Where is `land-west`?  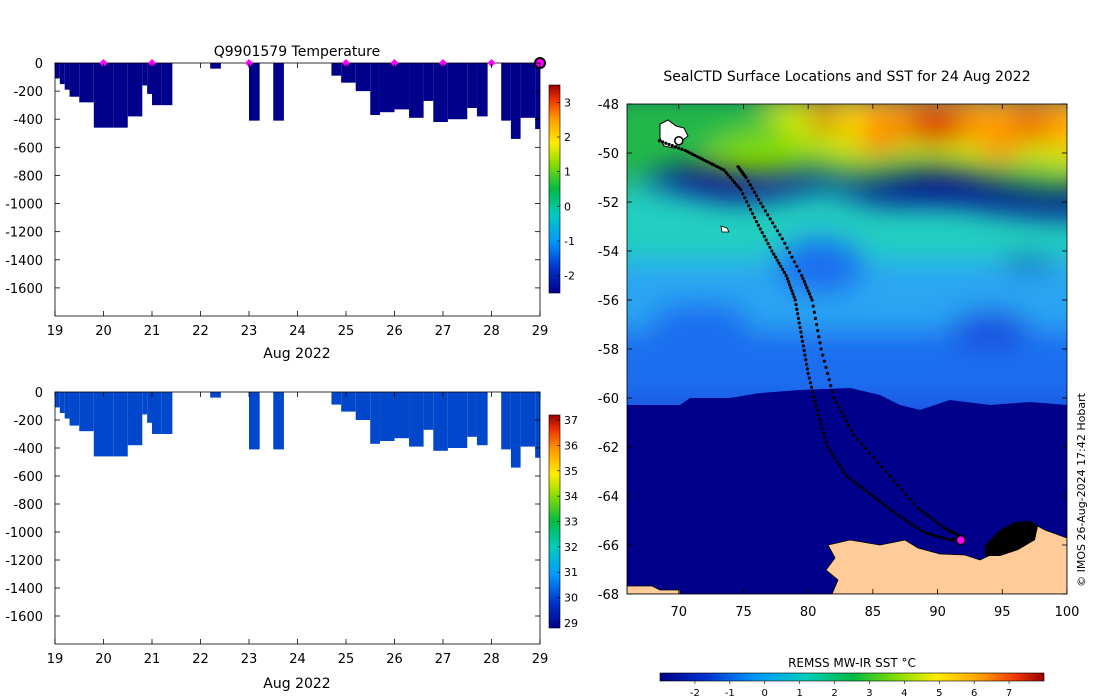
land-west is located at coordinates (654, 589).